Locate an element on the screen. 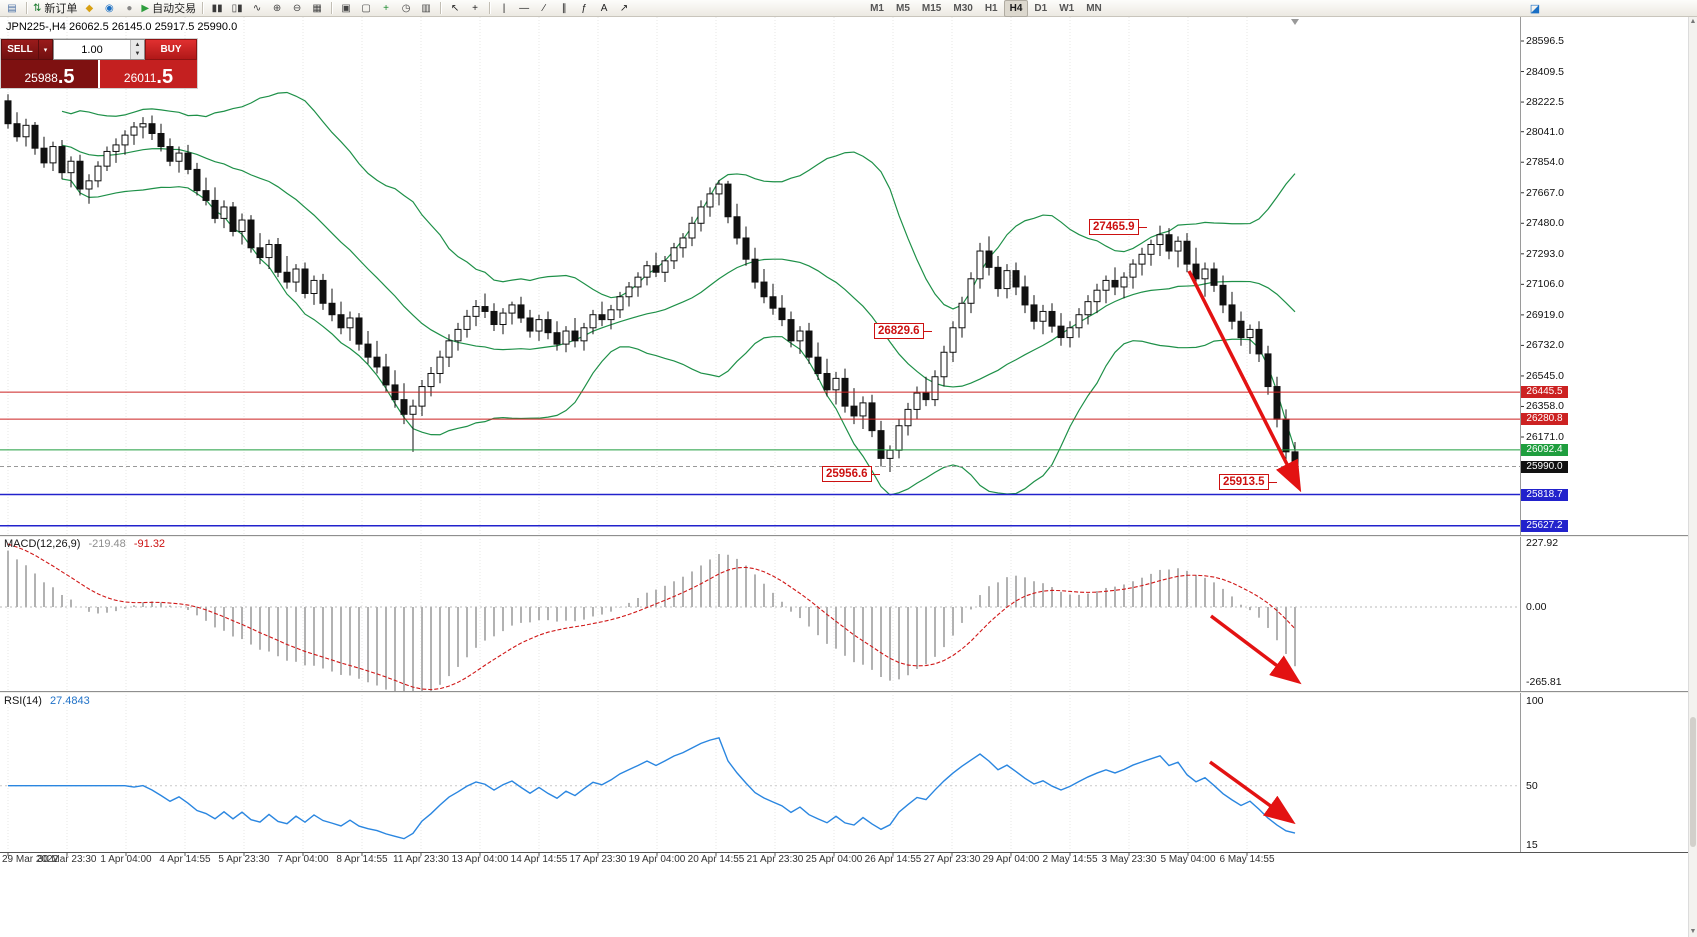  price-axis-label: 26171.0 is located at coordinates (1545, 437).